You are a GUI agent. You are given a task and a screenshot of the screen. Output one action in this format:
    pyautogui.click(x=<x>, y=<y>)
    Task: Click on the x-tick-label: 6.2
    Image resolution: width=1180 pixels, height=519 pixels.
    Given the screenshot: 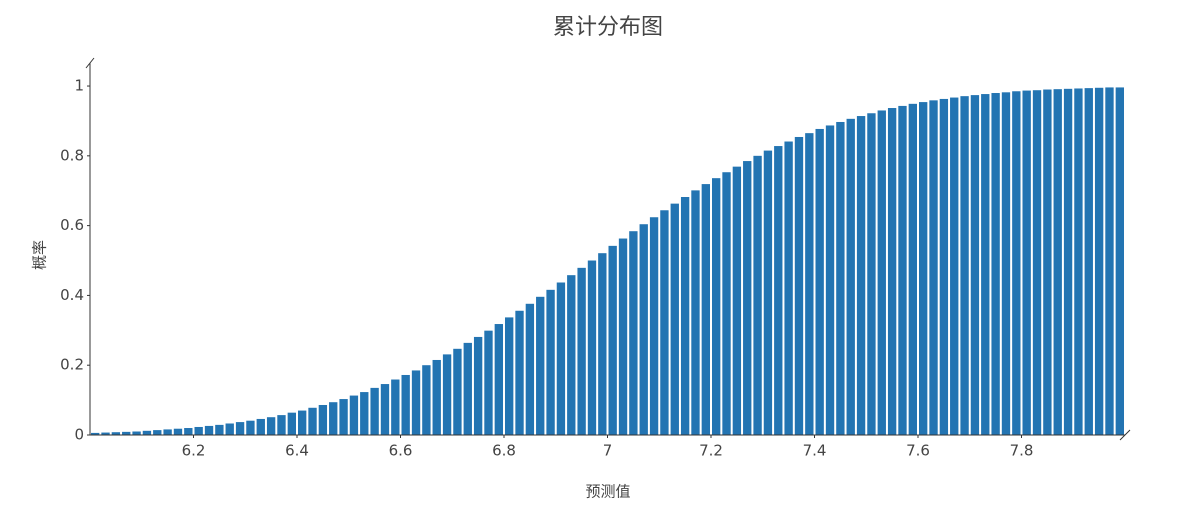 What is the action you would take?
    pyautogui.click(x=194, y=451)
    